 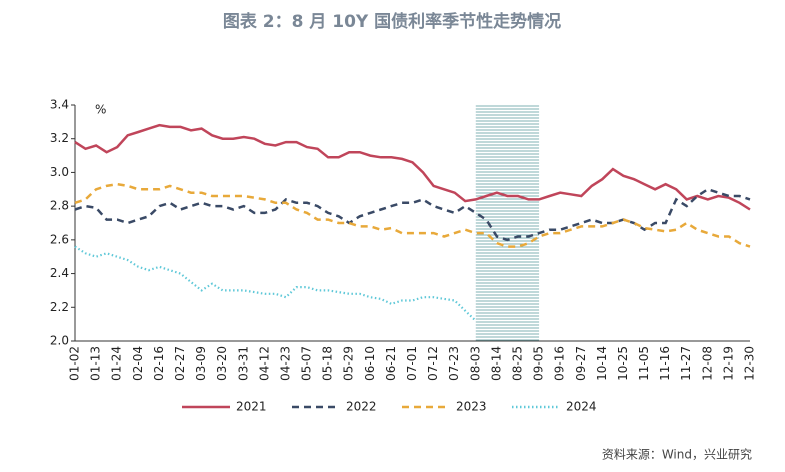 What do you see at coordinates (100, 110) in the screenshot?
I see `unit-label: %` at bounding box center [100, 110].